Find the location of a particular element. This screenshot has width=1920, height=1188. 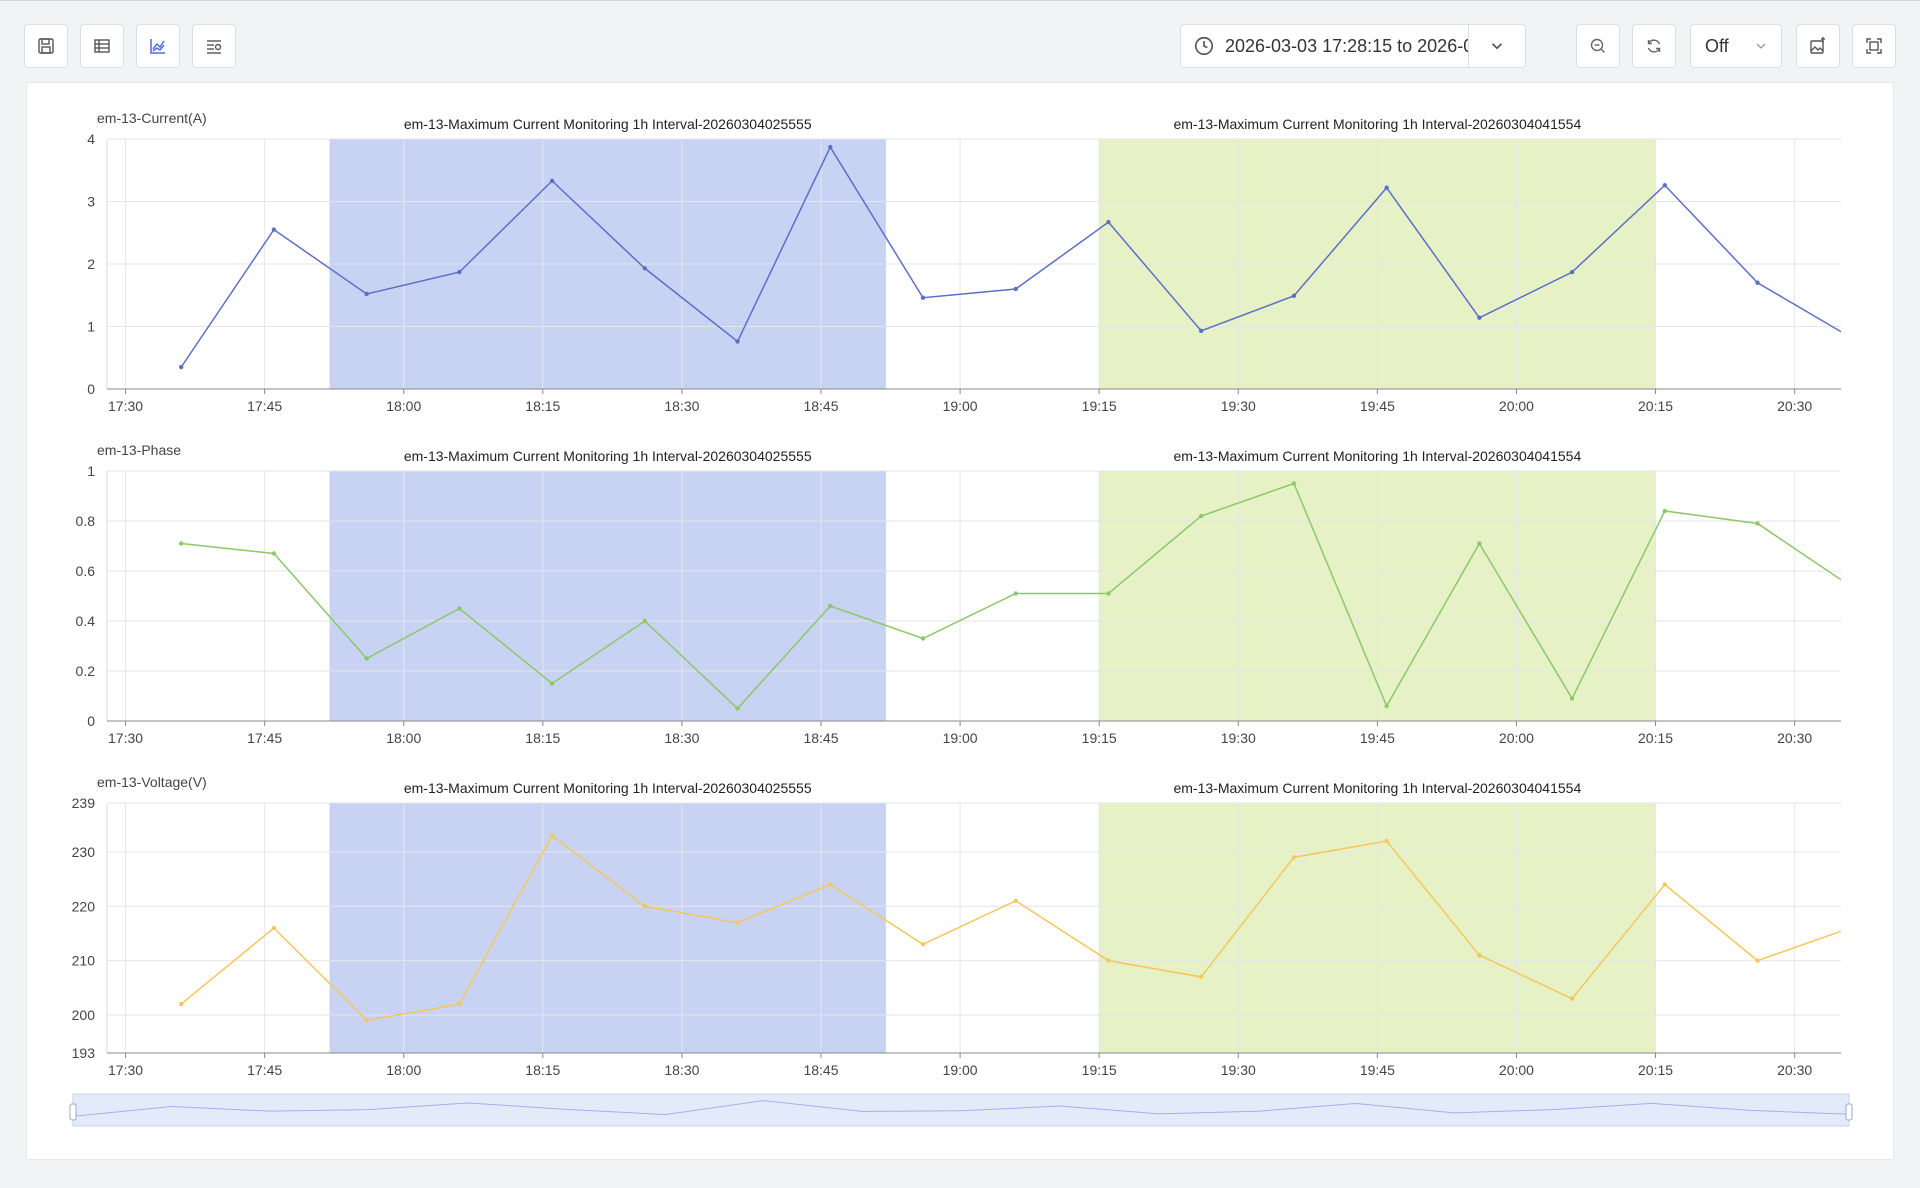

time-range-picker: 2026-03-03 17:28:15 to 2026-03-03 20 is located at coordinates (1353, 46).